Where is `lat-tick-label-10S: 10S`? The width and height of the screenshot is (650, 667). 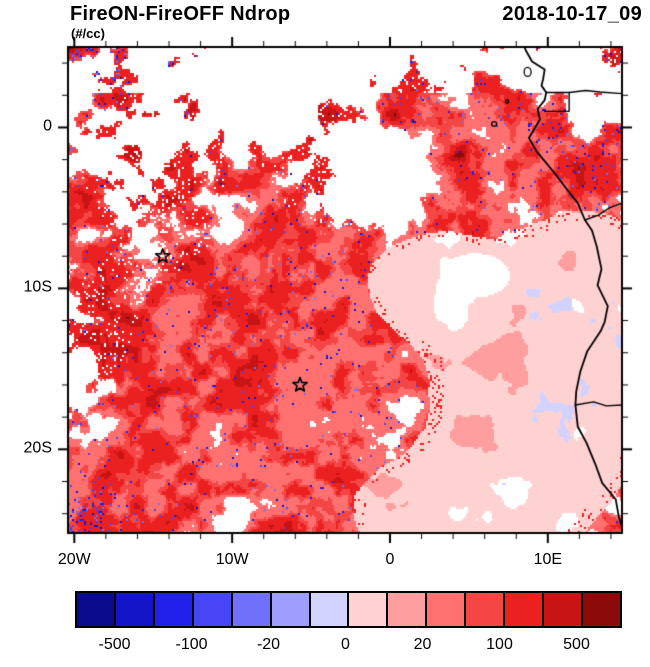 lat-tick-label-10S: 10S is located at coordinates (37, 287).